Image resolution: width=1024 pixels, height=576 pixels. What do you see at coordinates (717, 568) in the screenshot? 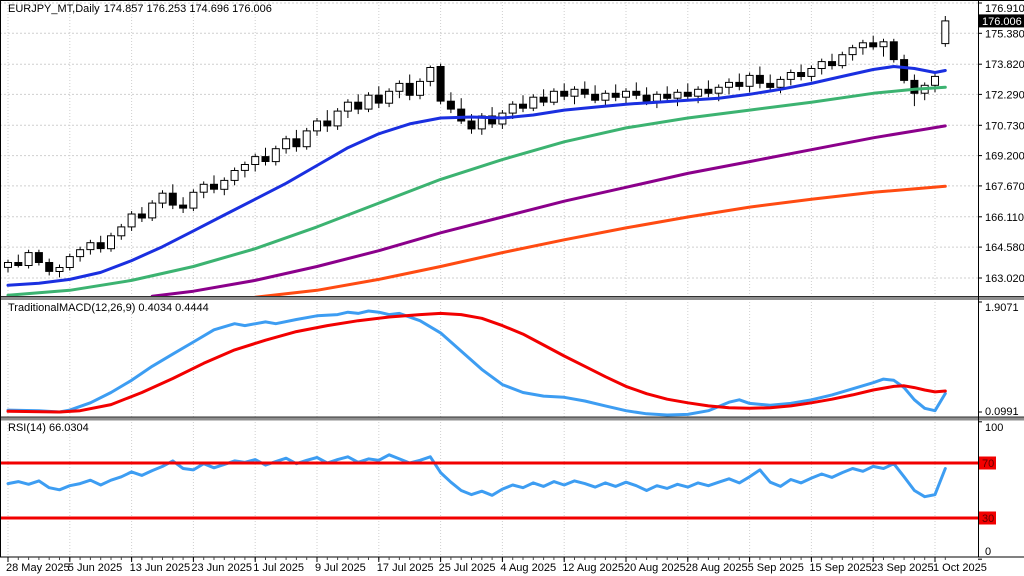
I see `date-tick-label: 28 Aug 2025` at bounding box center [717, 568].